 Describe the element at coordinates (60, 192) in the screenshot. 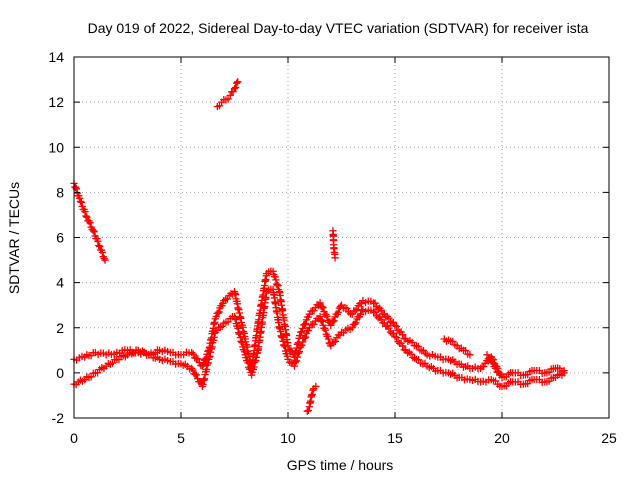

I see `y-tick-label: 8` at that location.